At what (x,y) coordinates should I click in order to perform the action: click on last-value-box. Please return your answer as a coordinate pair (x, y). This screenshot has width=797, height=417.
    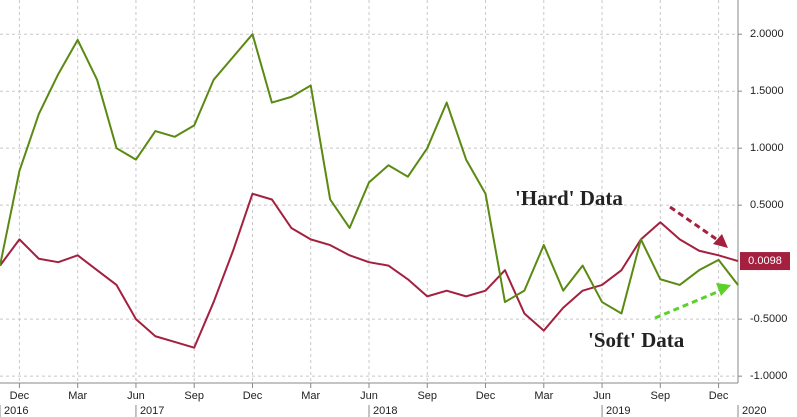
    Looking at the image, I should click on (765, 261).